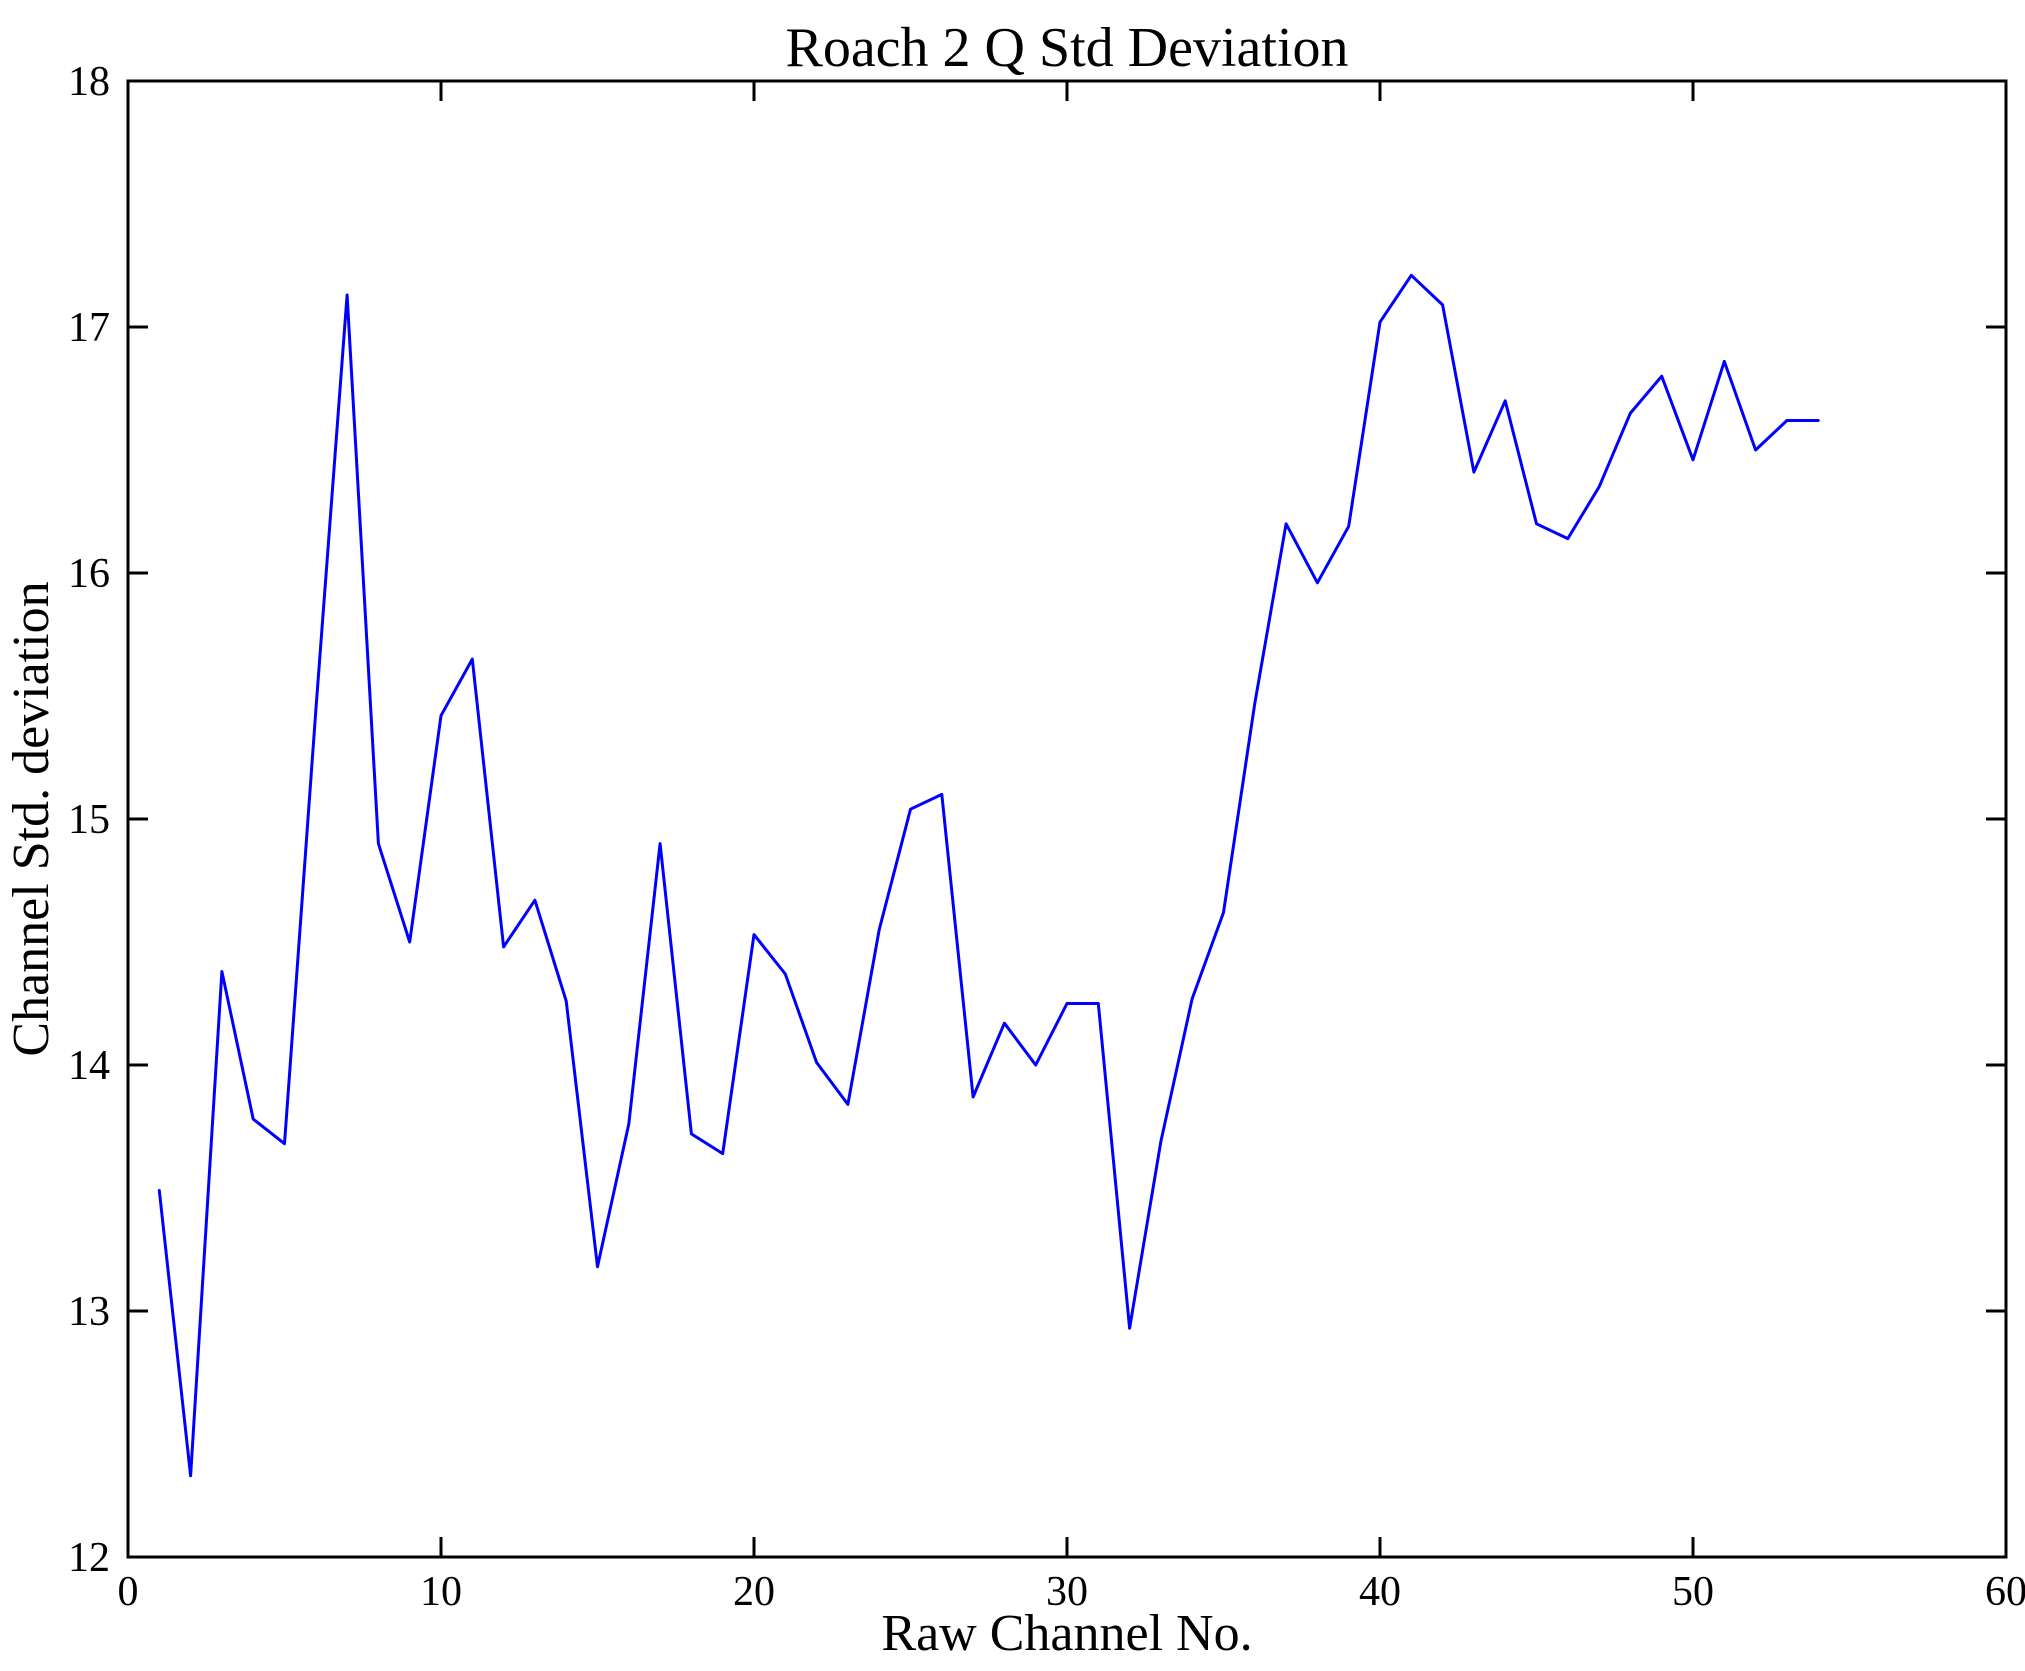 The image size is (2025, 1671). What do you see at coordinates (89, 328) in the screenshot?
I see `y-tick-label: 17` at bounding box center [89, 328].